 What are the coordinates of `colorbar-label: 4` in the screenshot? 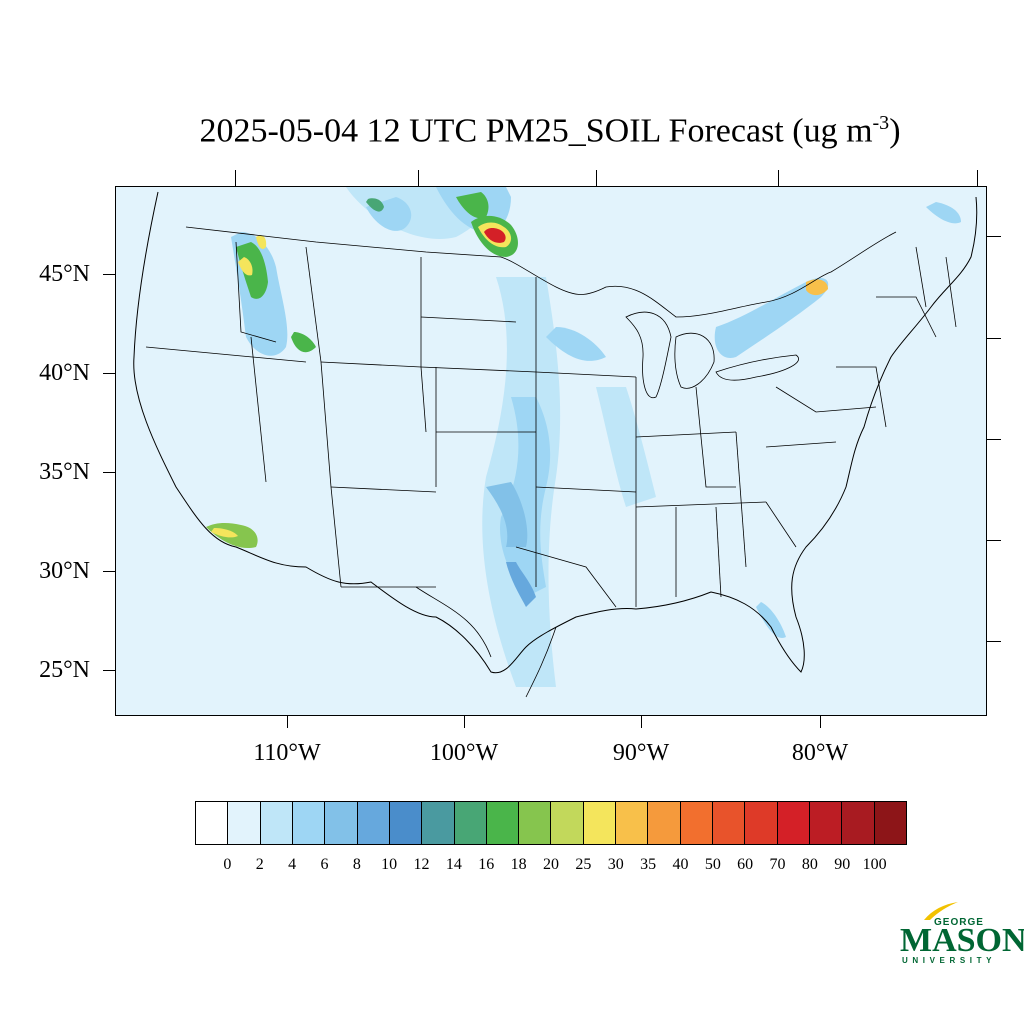 It's located at (292, 864).